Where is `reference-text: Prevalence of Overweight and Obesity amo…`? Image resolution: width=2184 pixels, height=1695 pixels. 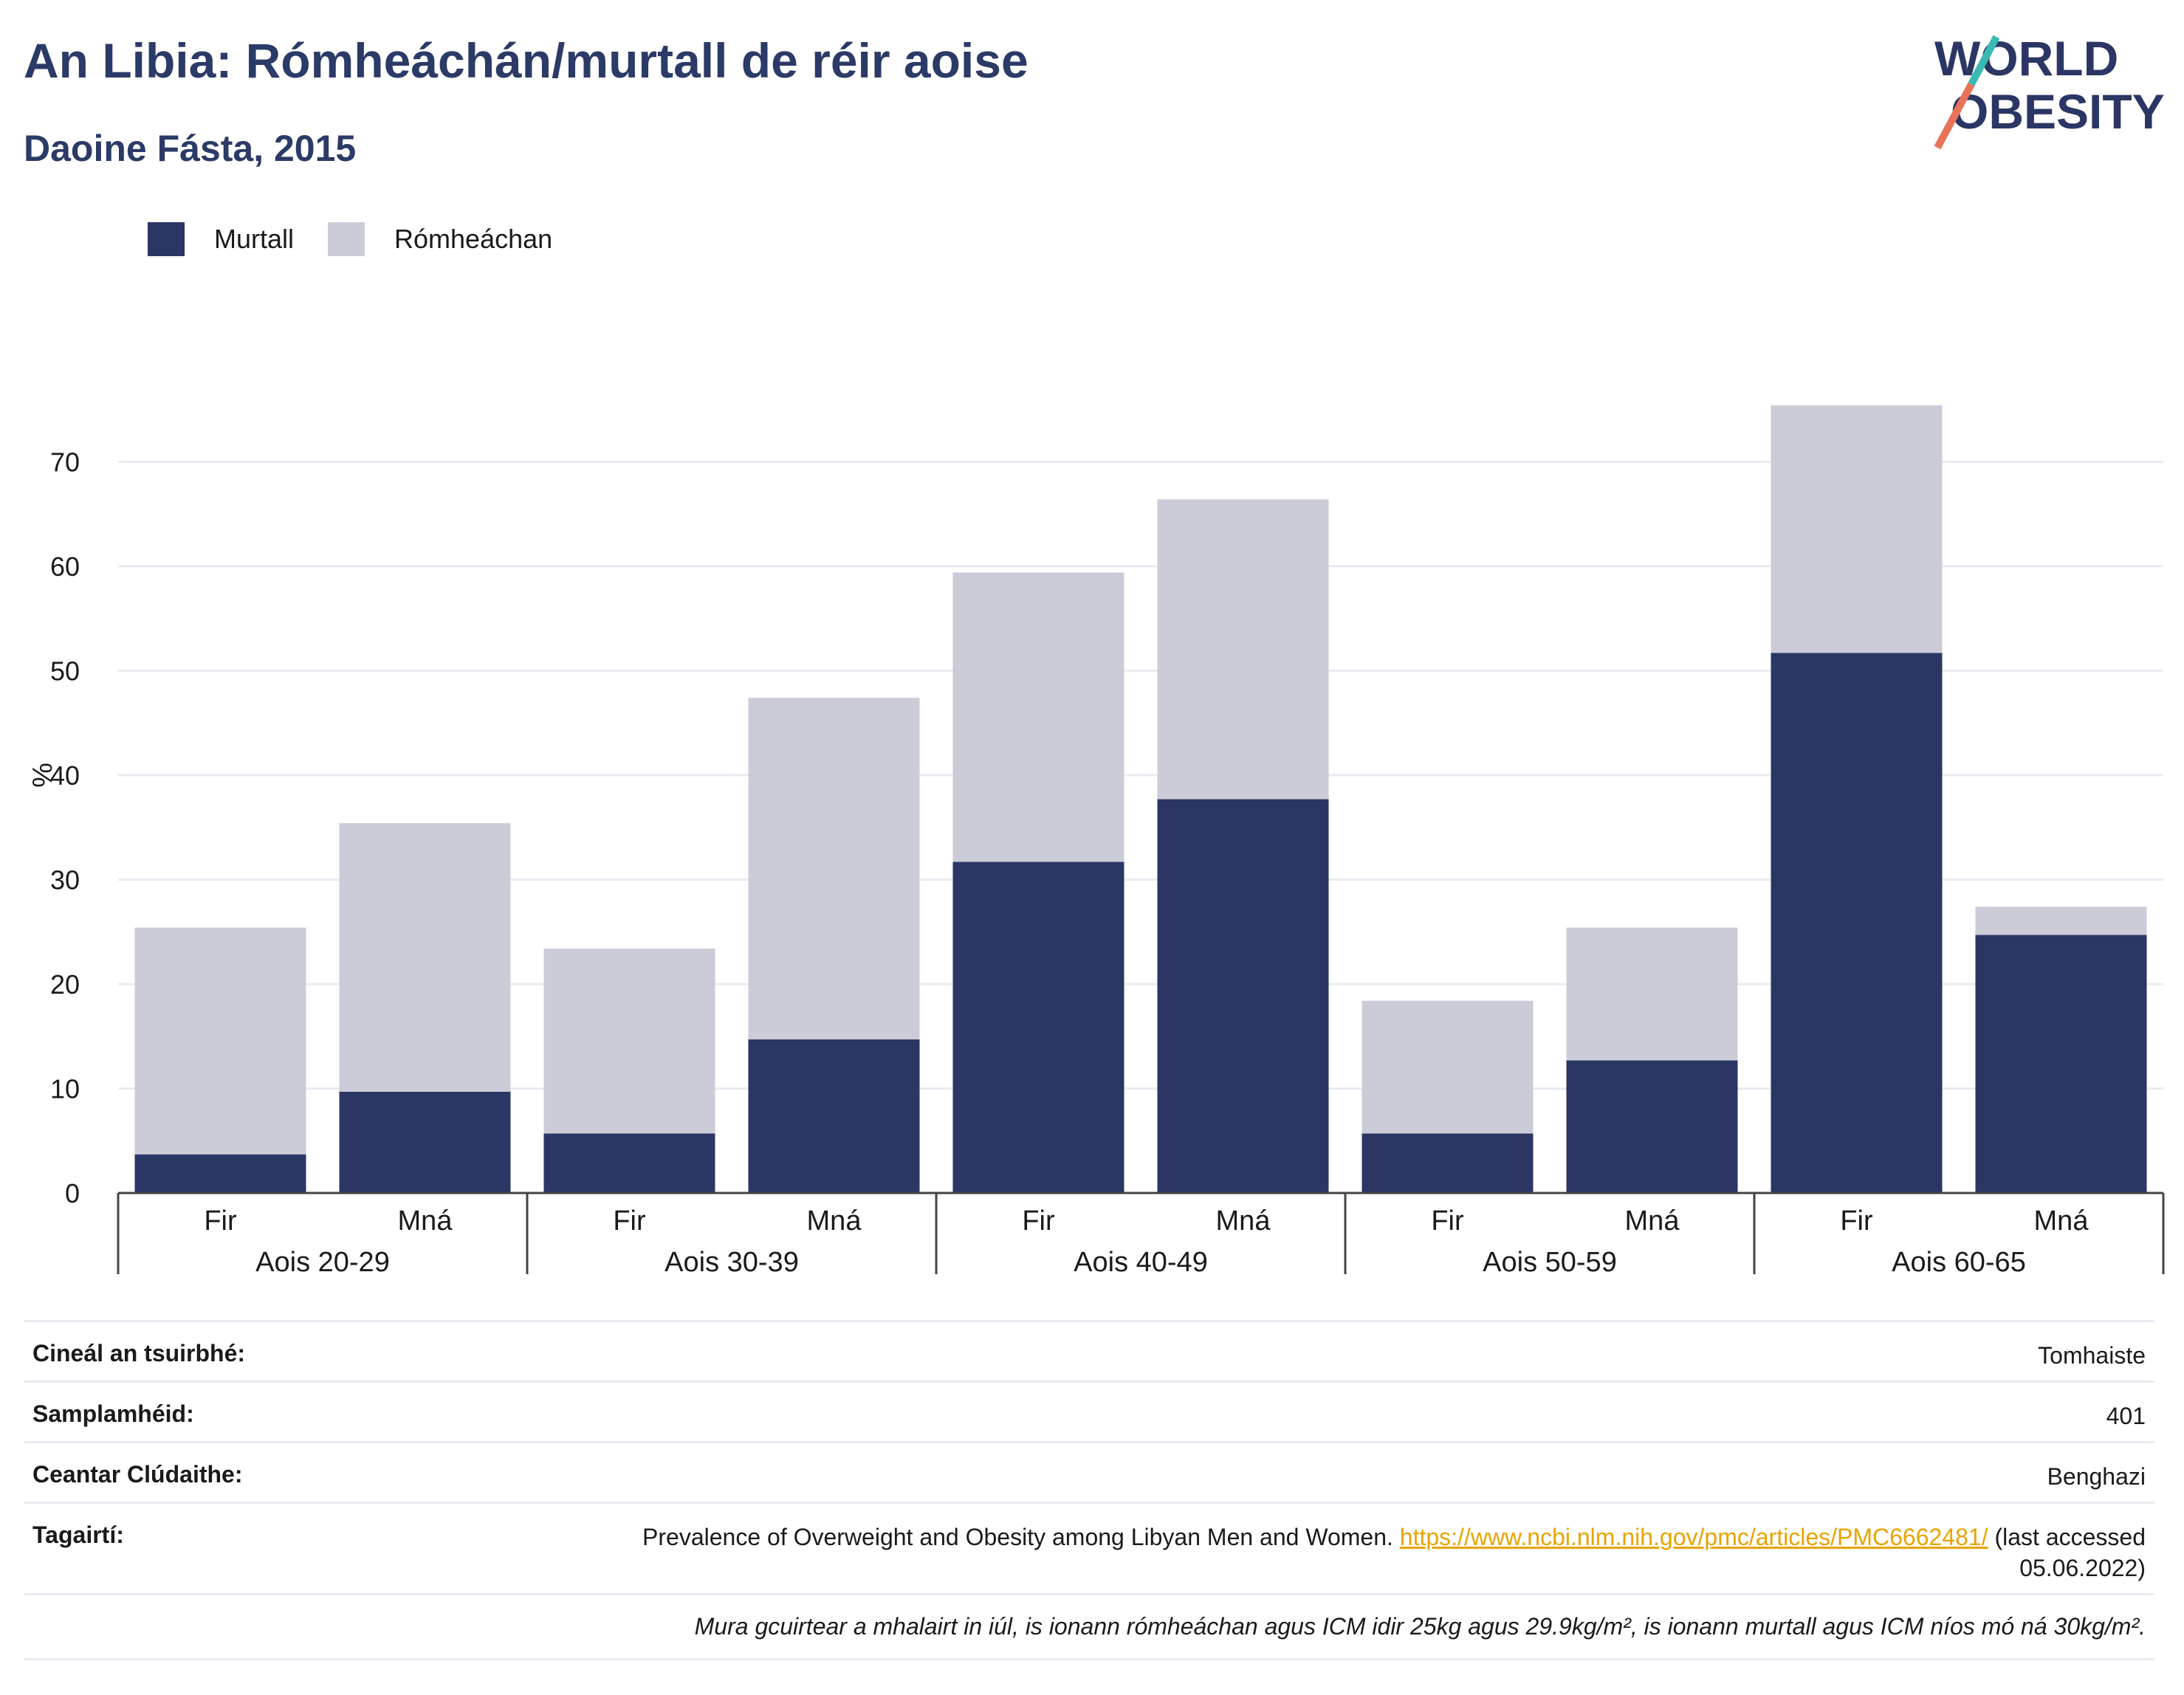
reference-text: Prevalence of Overweight and Obesity amo… is located at coordinates (1334, 1553).